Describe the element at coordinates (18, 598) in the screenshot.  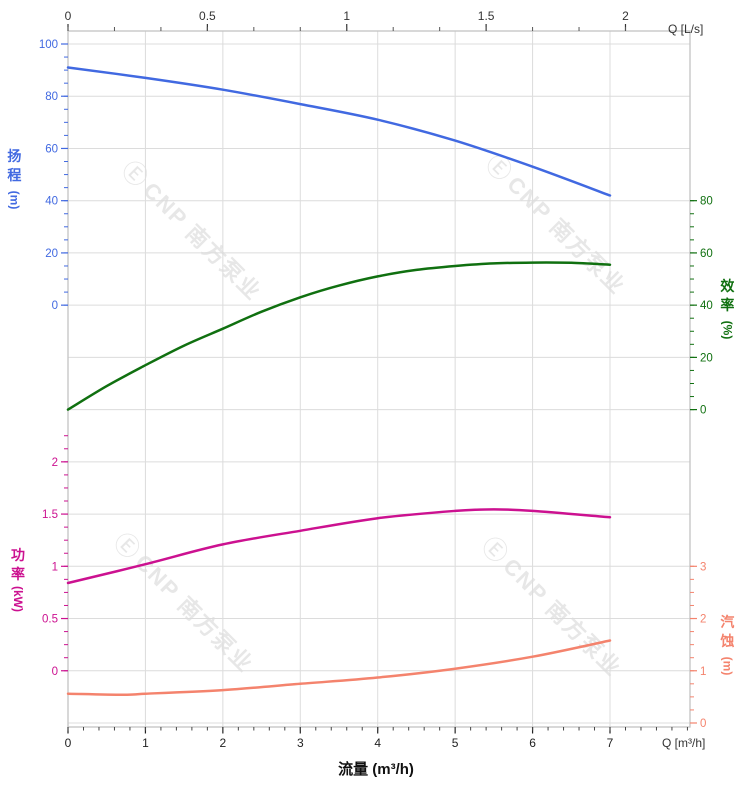
I see `power-axis-unit: (kW)` at that location.